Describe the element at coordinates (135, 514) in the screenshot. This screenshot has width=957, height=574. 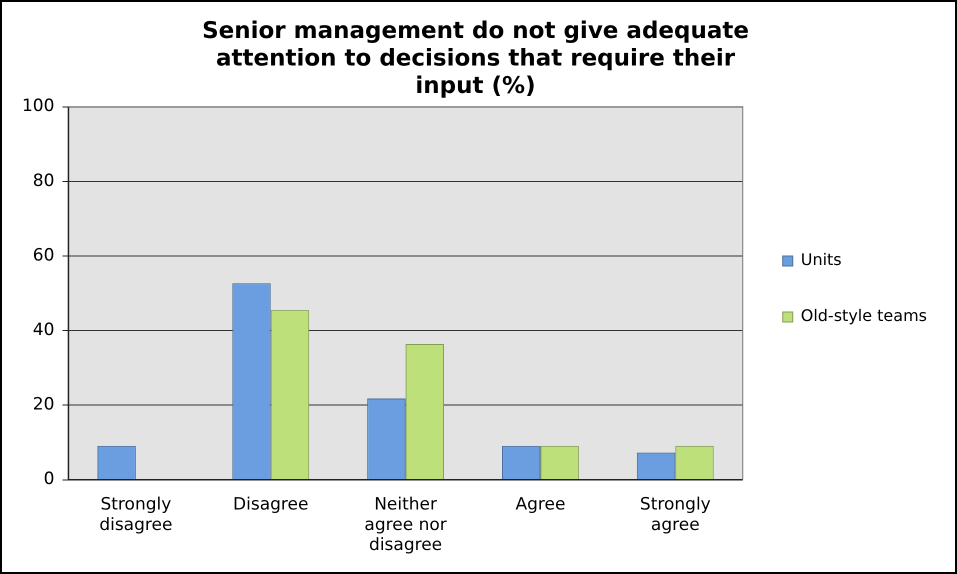
I see `x-tick-label: Strongly disagree` at that location.